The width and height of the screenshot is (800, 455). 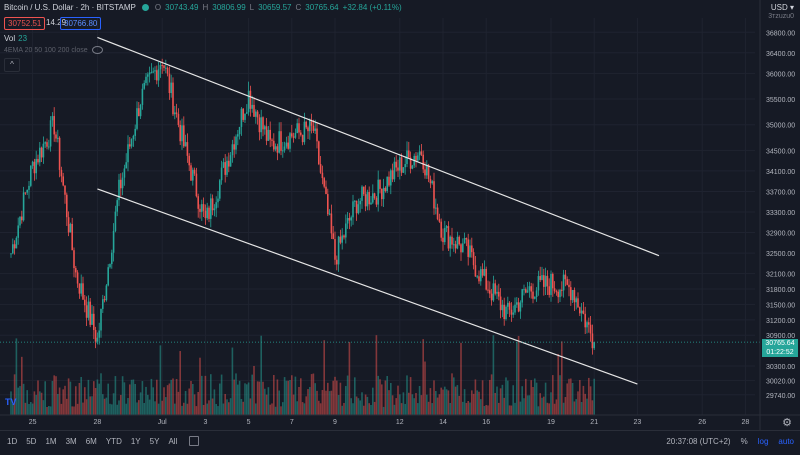 I want to click on calendar-icon, so click(x=194, y=441).